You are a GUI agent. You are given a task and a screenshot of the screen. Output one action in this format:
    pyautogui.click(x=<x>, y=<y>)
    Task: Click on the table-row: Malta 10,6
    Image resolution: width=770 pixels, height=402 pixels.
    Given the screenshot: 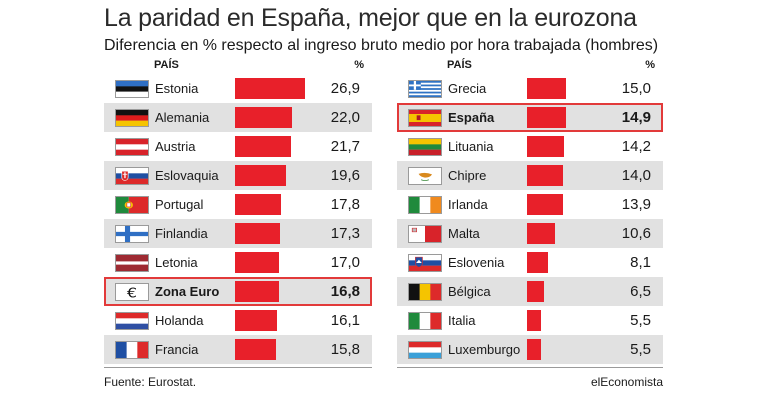 What is the action you would take?
    pyautogui.click(x=530, y=233)
    